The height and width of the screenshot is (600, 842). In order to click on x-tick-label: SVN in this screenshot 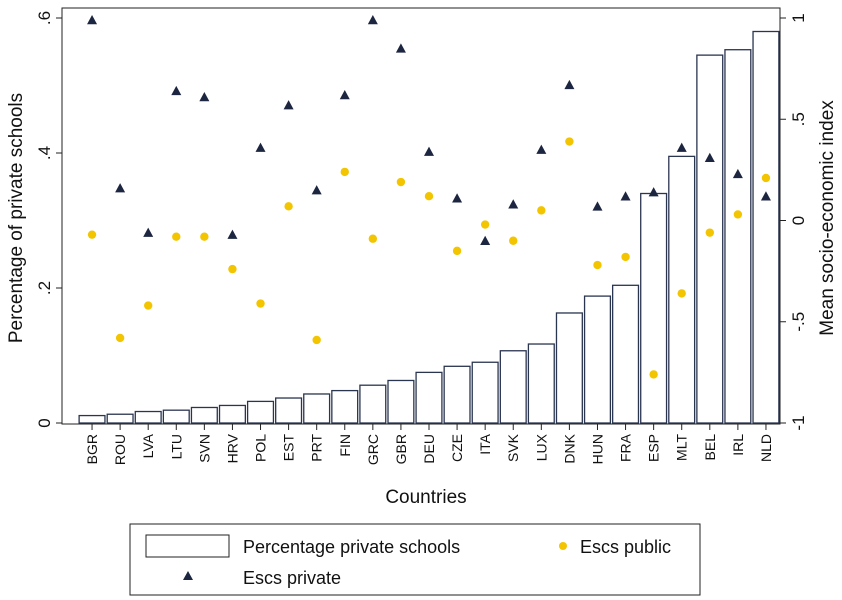, I will do `click(204, 448)`.